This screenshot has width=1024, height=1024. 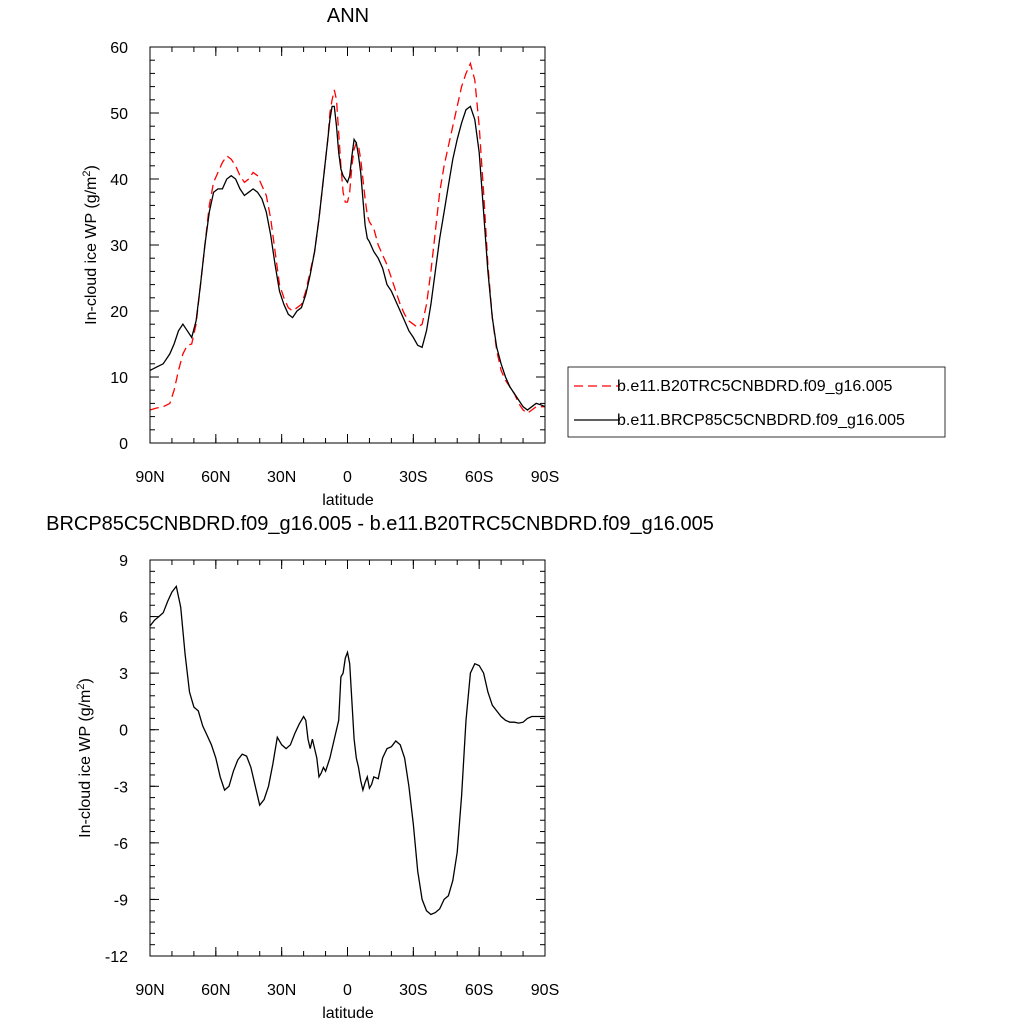 What do you see at coordinates (761, 420) in the screenshot?
I see `legend-label-brcp85: b.e11.BRCP85C5CNBDRD.f09_g16.005` at bounding box center [761, 420].